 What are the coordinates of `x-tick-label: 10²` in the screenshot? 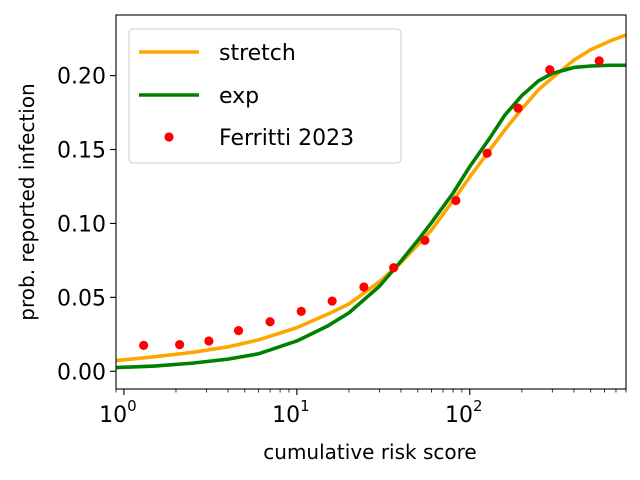 It's located at (464, 412).